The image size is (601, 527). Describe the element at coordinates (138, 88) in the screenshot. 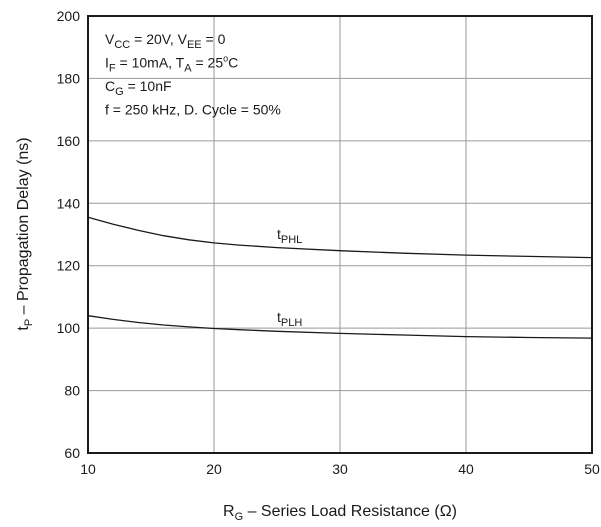

I see `annotation-line: CG = 10nF` at that location.